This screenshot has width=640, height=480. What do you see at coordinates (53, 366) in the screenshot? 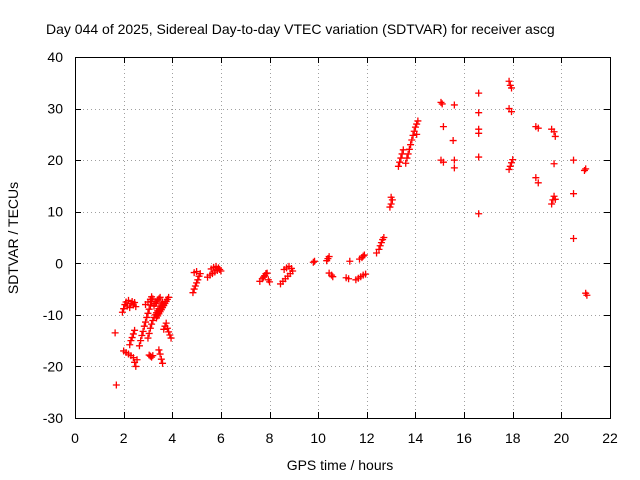
I see `y-tick-label: -20` at bounding box center [53, 366].